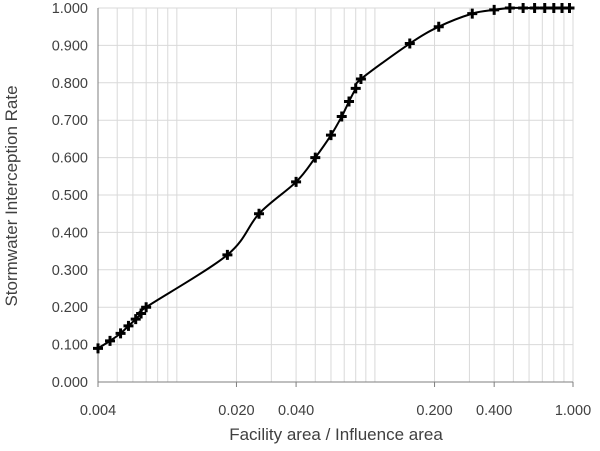 The height and width of the screenshot is (451, 600). I want to click on x-tick-label: 0.020, so click(236, 411).